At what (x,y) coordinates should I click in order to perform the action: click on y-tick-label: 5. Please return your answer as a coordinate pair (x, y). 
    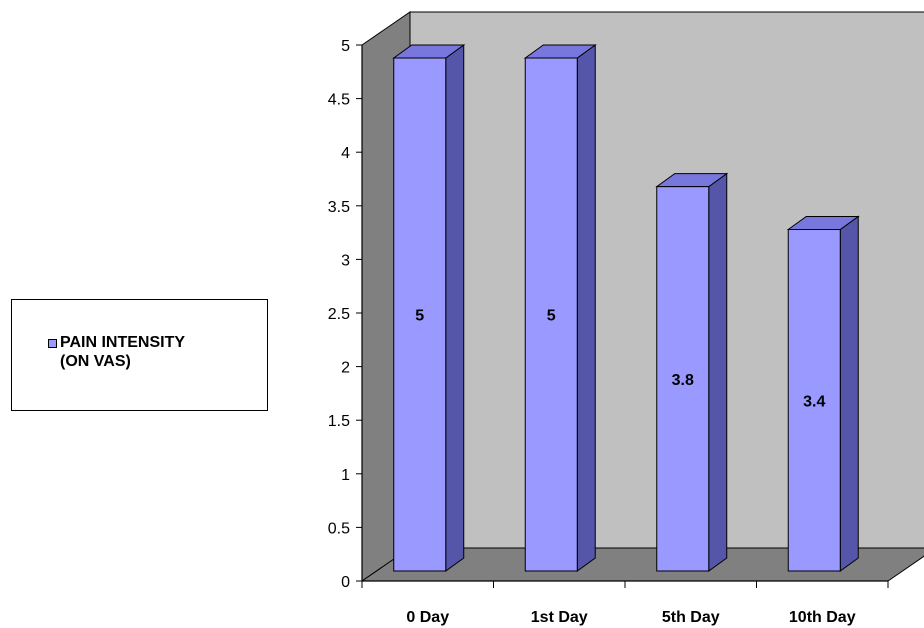
    Looking at the image, I should click on (345, 46).